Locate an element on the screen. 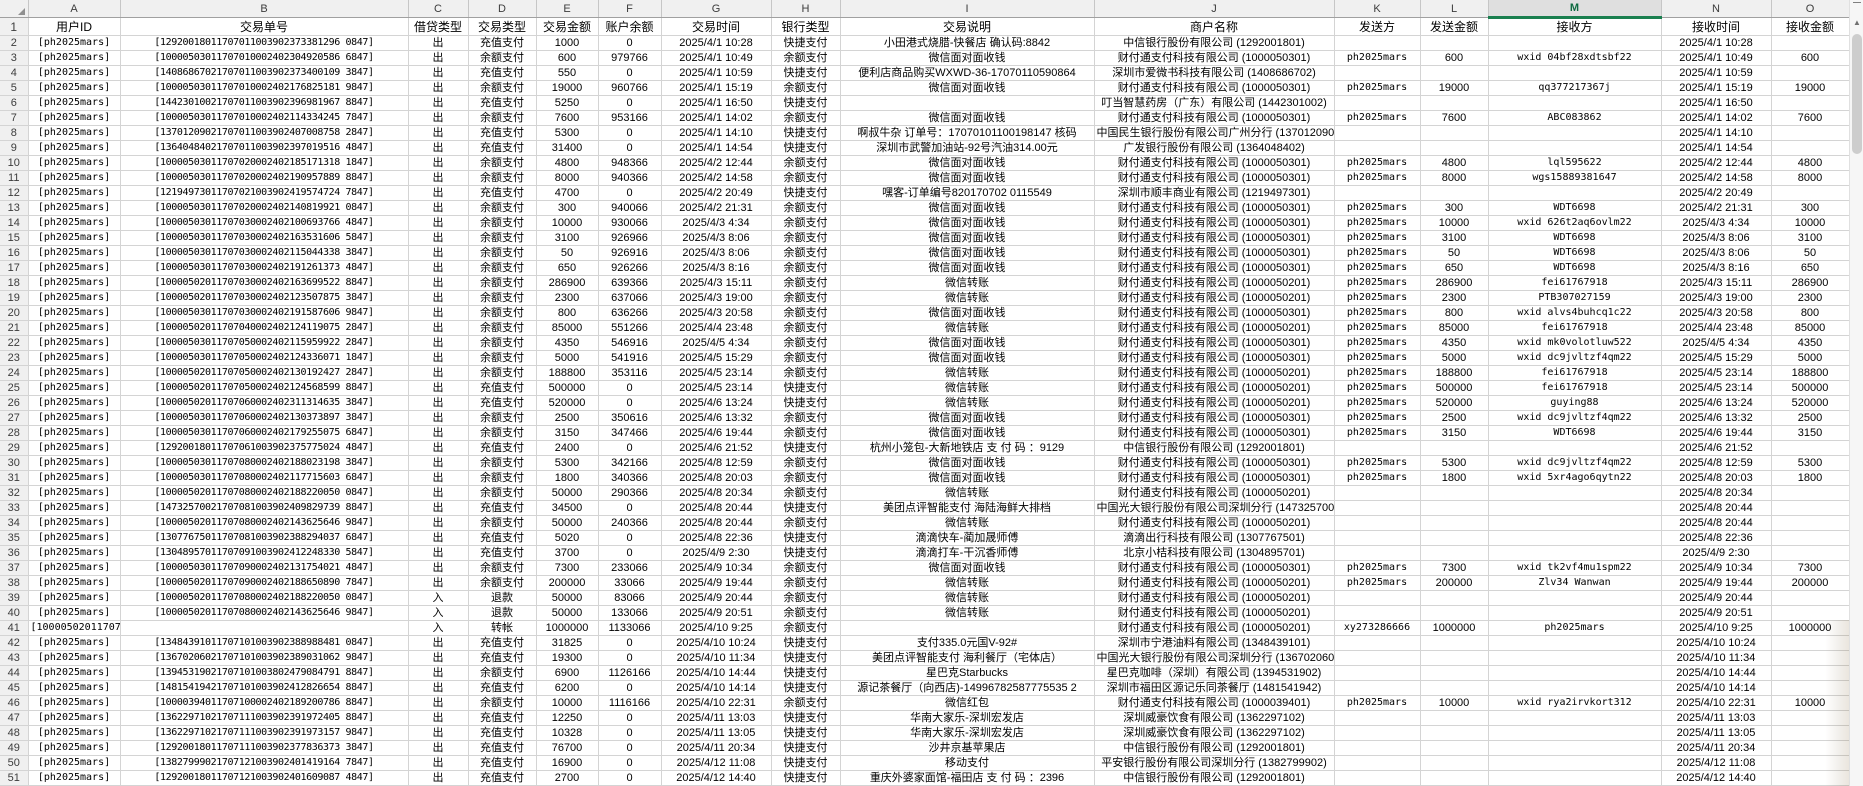  row-number-1: 1 is located at coordinates (14, 26).